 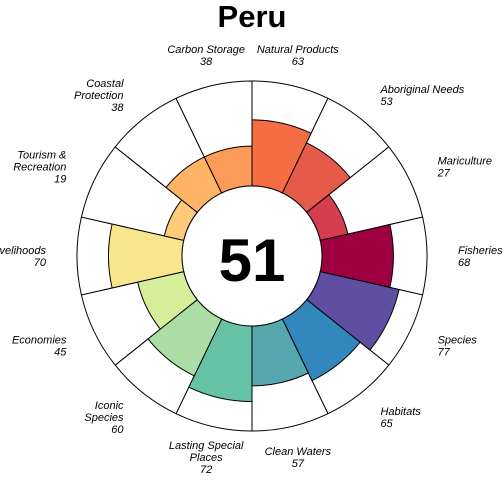 What do you see at coordinates (458, 346) in the screenshot?
I see `label-species: Species 77` at bounding box center [458, 346].